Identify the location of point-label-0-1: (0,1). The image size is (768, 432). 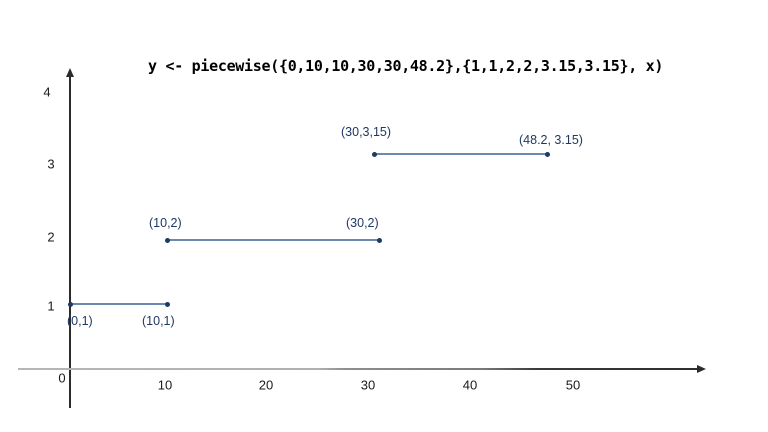
(80, 321).